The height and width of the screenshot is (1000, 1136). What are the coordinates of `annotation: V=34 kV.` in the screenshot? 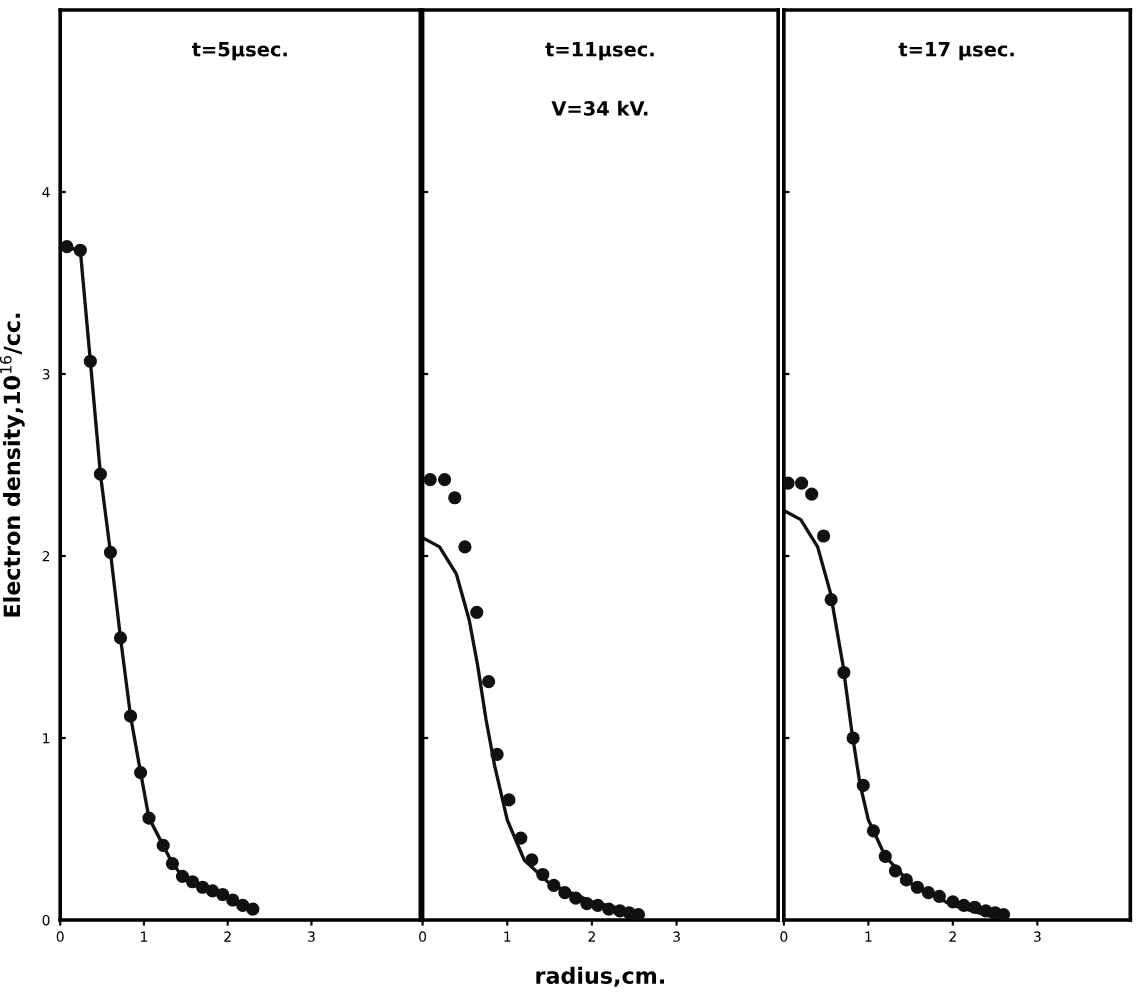 It's located at (599, 108).